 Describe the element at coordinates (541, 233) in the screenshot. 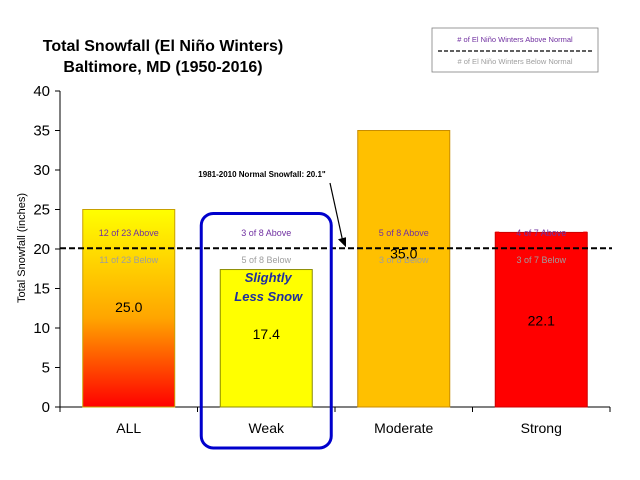

I see `above-count-label: 4 of 7 Above` at that location.